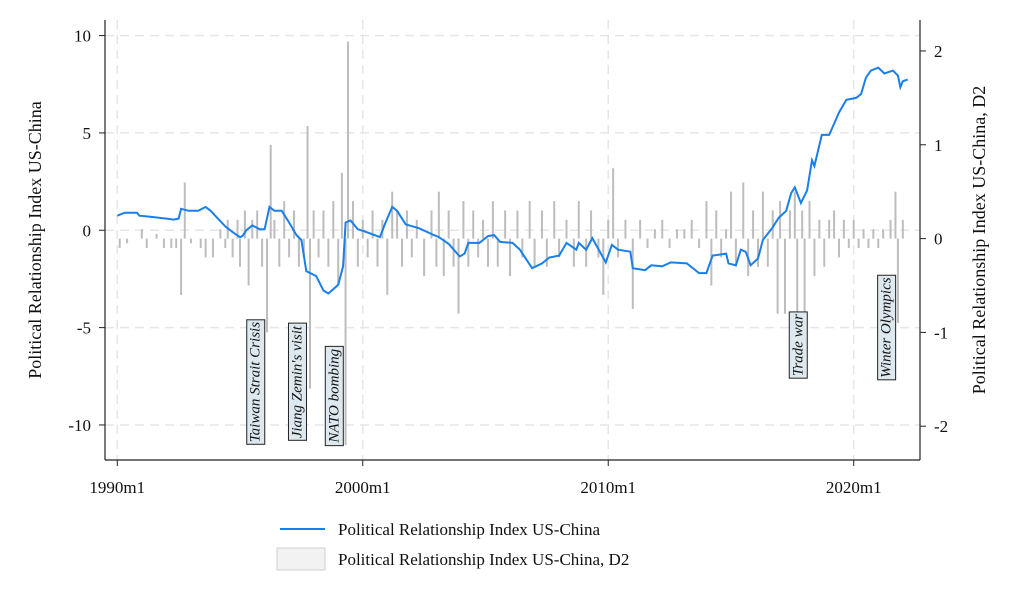  Describe the element at coordinates (941, 426) in the screenshot. I see `y-tick-label-right: -2` at that location.